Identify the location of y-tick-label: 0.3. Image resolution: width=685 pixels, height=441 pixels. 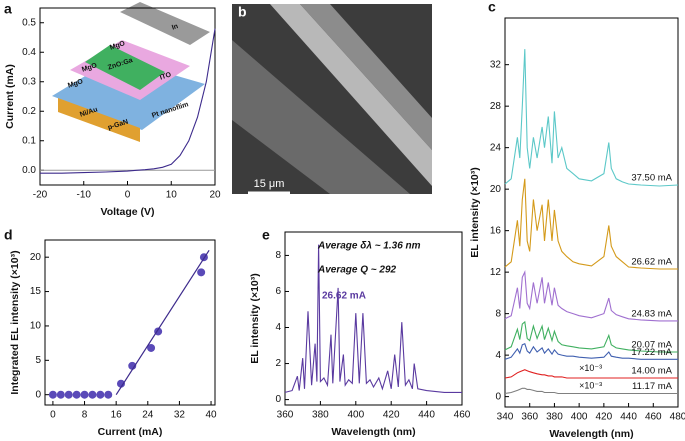
(29, 81).